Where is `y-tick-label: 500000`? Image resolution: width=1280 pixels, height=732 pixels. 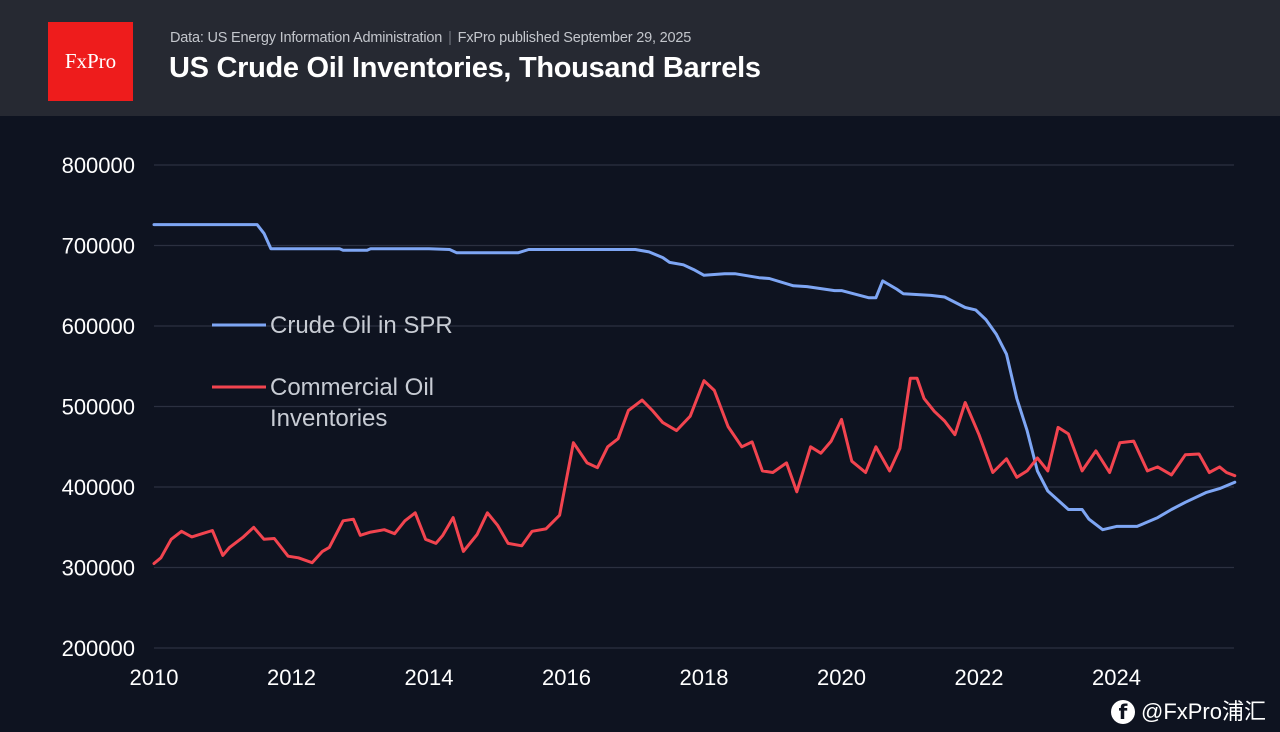 y-tick-label: 500000 is located at coordinates (98, 407).